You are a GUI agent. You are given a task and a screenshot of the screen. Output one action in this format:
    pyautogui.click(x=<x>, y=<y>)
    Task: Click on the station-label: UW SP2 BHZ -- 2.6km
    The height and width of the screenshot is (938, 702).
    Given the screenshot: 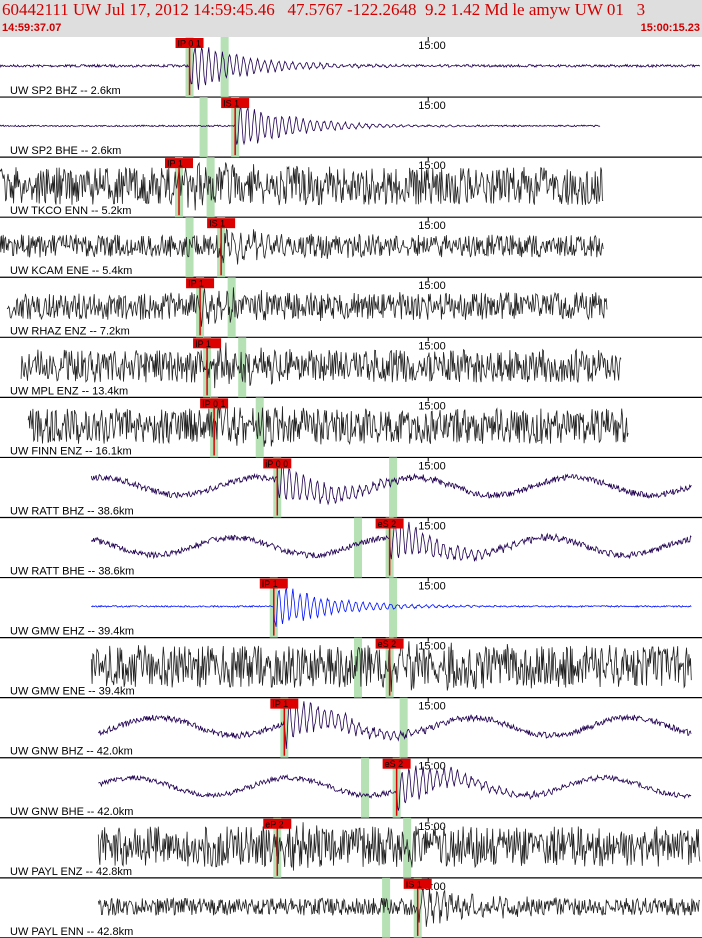 What is the action you would take?
    pyautogui.click(x=65, y=91)
    